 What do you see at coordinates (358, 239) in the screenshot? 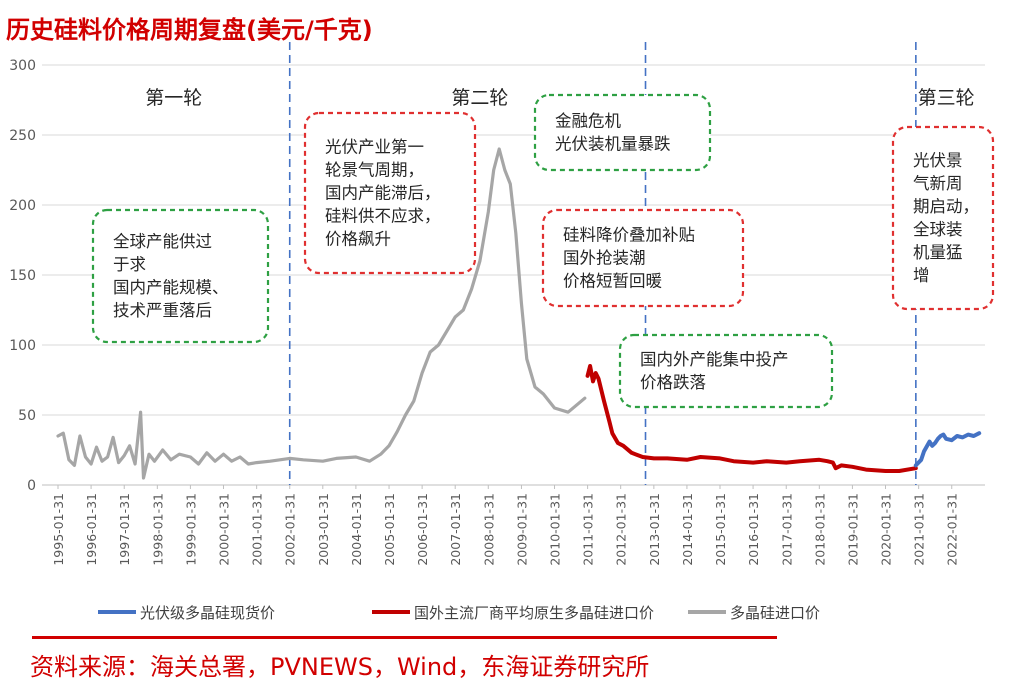
I see `annotation-text: 价格飙升` at bounding box center [358, 239].